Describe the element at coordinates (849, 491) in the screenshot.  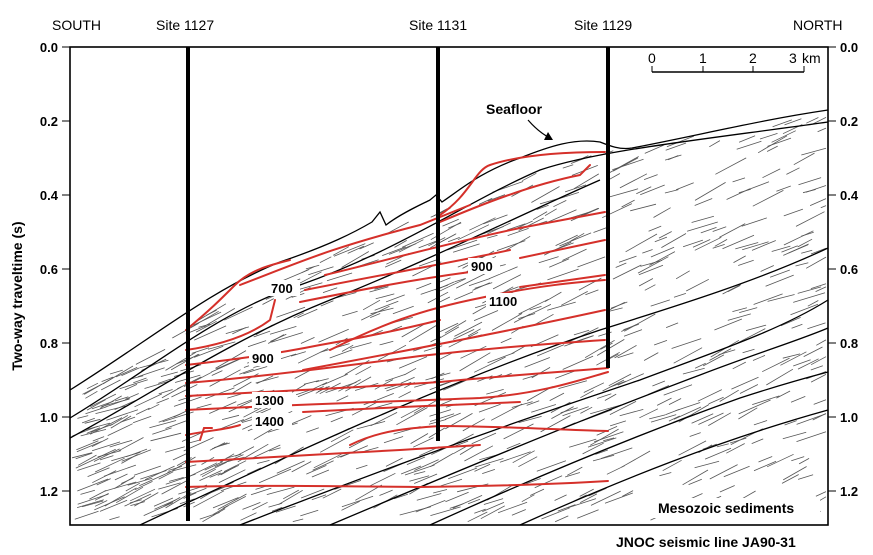
I see `right-tick-label: 1.2` at that location.